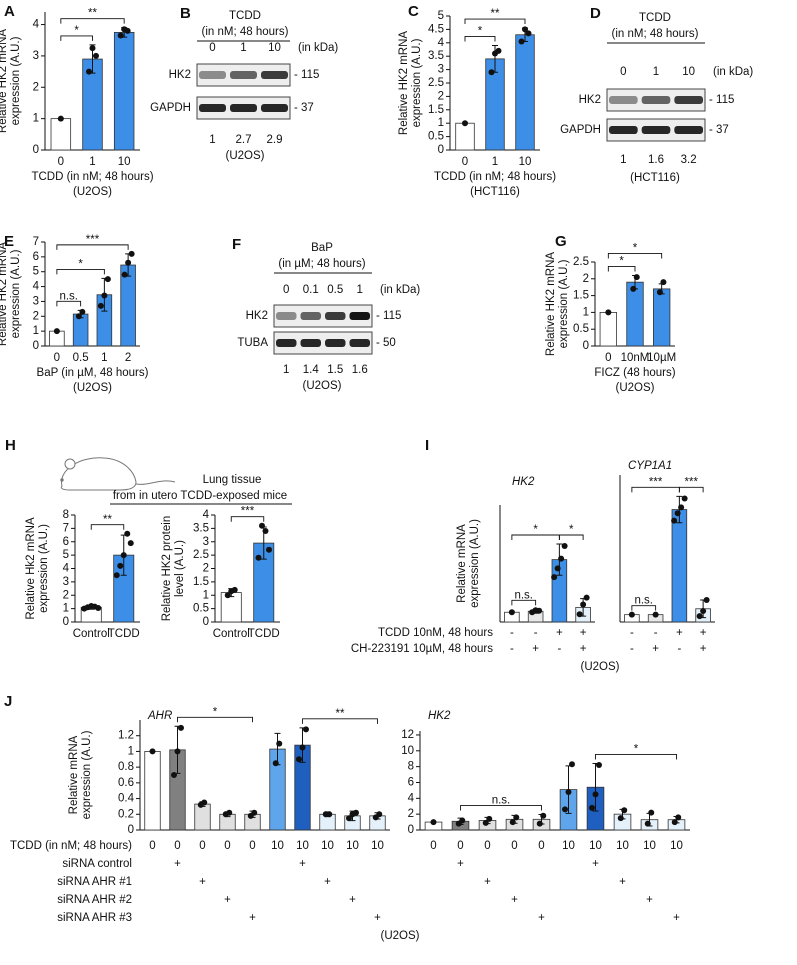 This screenshot has height=965, width=797. Describe the element at coordinates (413, 11) in the screenshot. I see `panel-letter: C` at that location.